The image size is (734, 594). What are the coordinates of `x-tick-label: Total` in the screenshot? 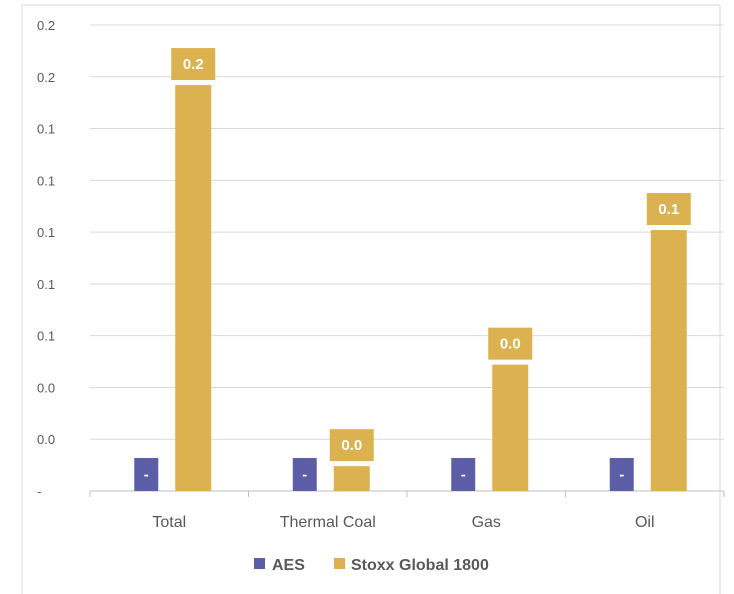 It's located at (169, 522).